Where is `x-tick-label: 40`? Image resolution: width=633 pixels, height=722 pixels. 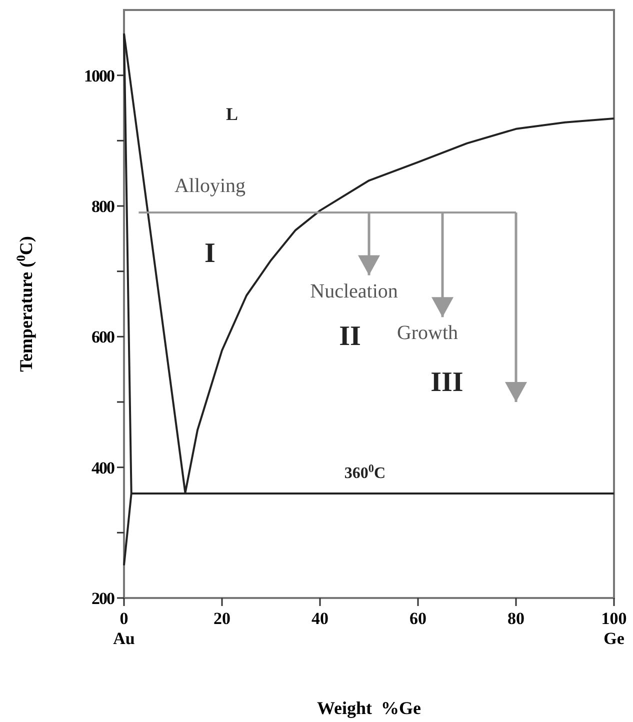
x-tick-label: 40 is located at coordinates (320, 618).